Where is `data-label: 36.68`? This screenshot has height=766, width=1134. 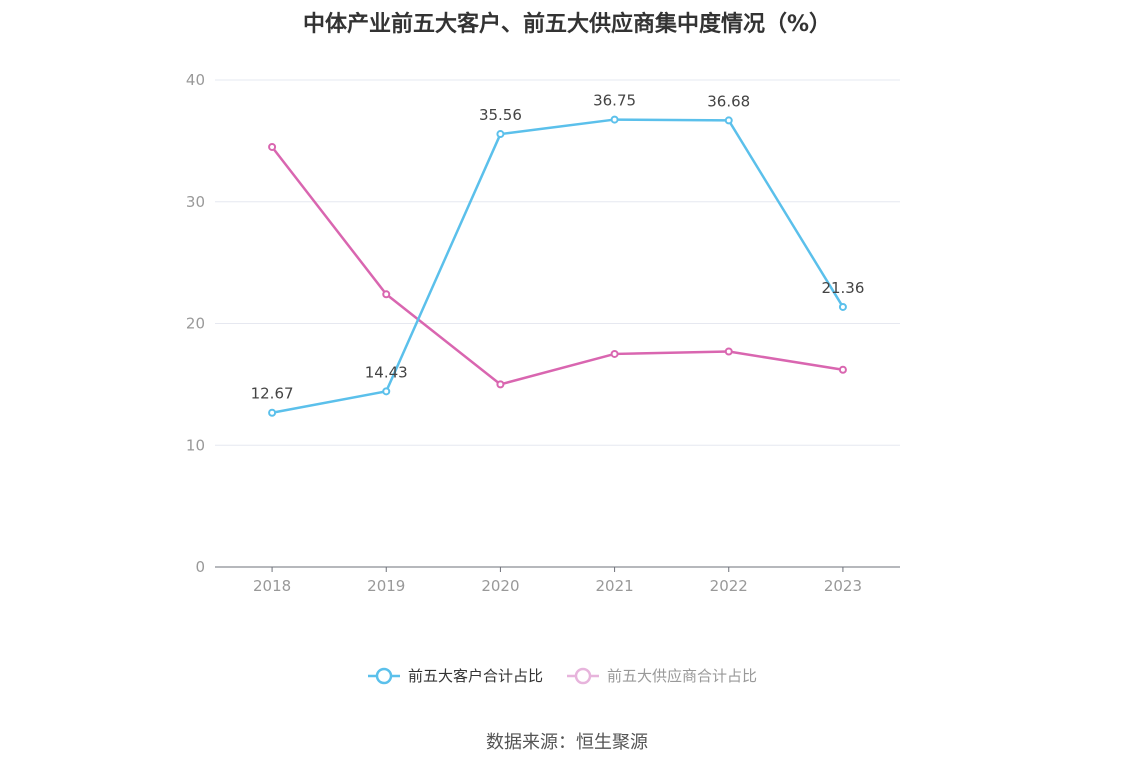 data-label: 36.68 is located at coordinates (728, 101).